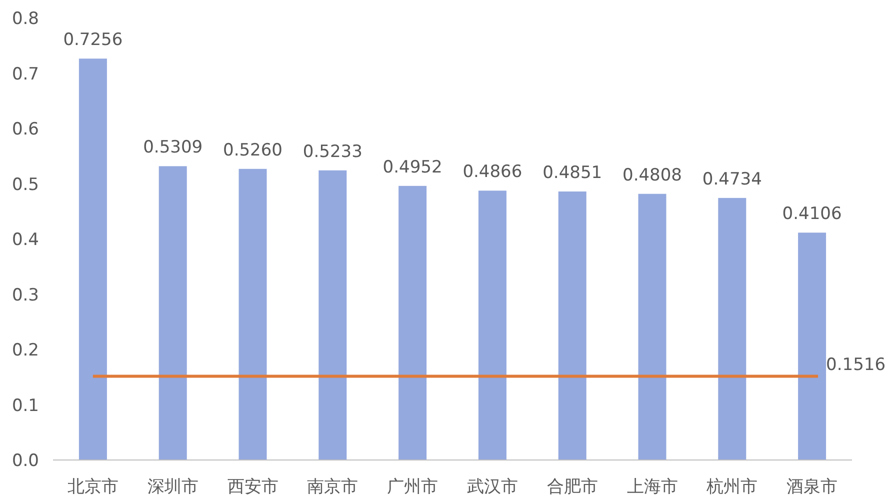 This screenshot has width=896, height=504. What do you see at coordinates (412, 487) in the screenshot?
I see `x-tick-label: 广州市` at bounding box center [412, 487].